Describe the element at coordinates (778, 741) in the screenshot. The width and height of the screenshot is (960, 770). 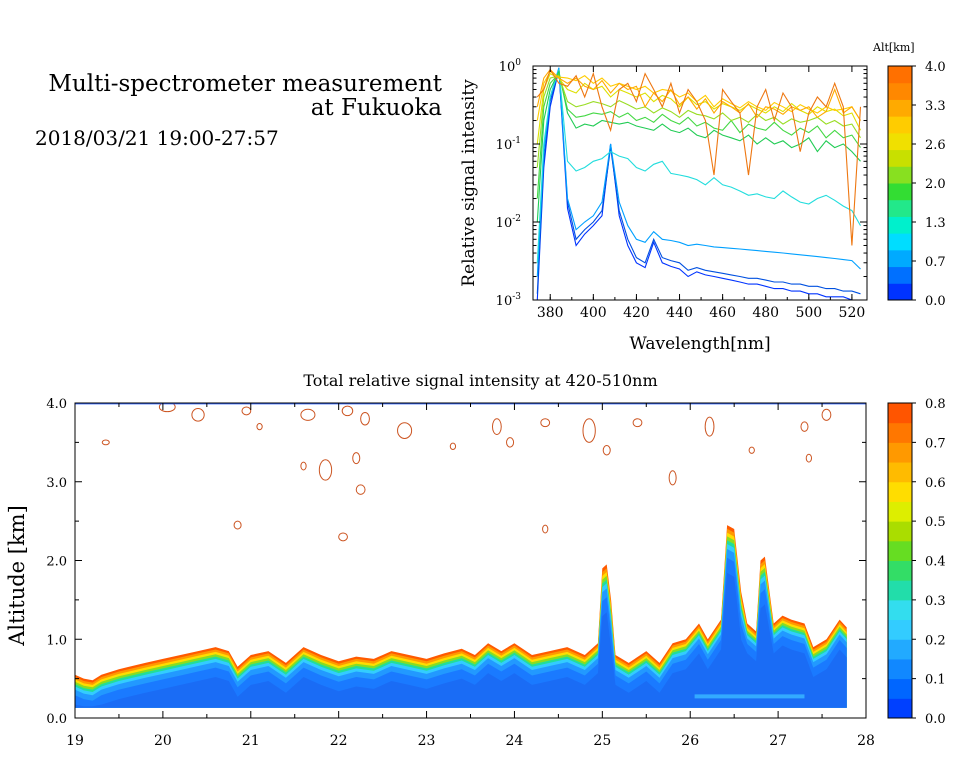
I see `x-tick-label: 27` at that location.